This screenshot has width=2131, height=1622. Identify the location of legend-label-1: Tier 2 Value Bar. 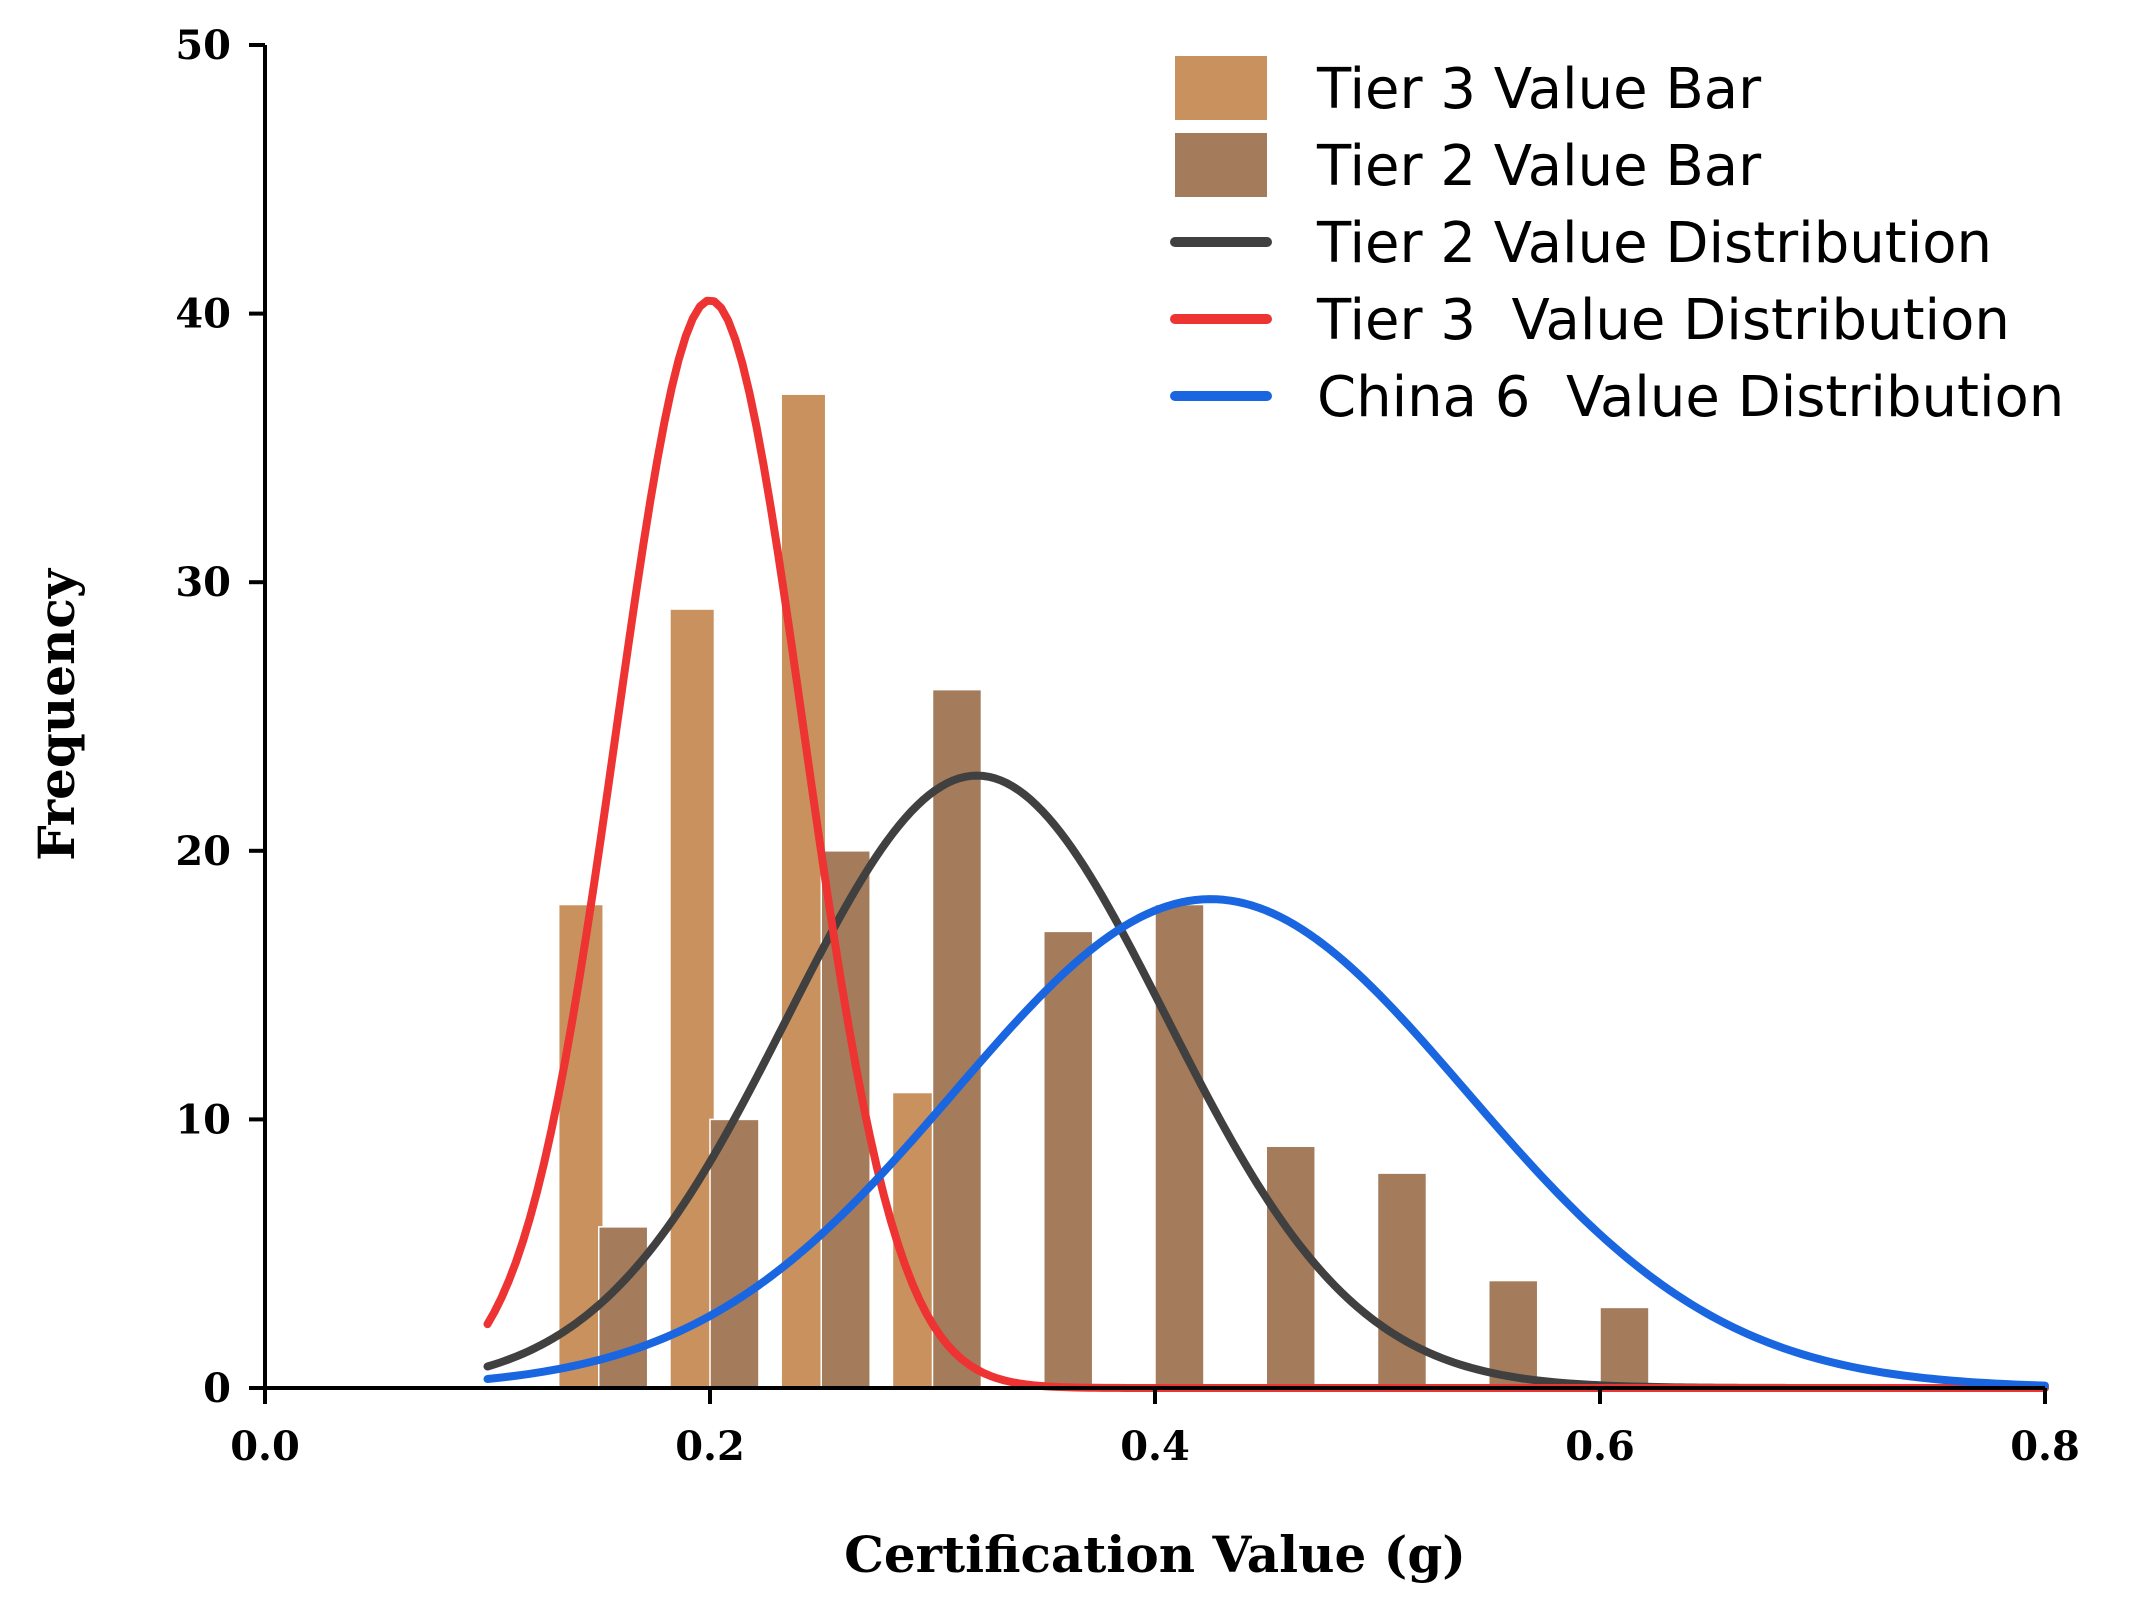
(1539, 166).